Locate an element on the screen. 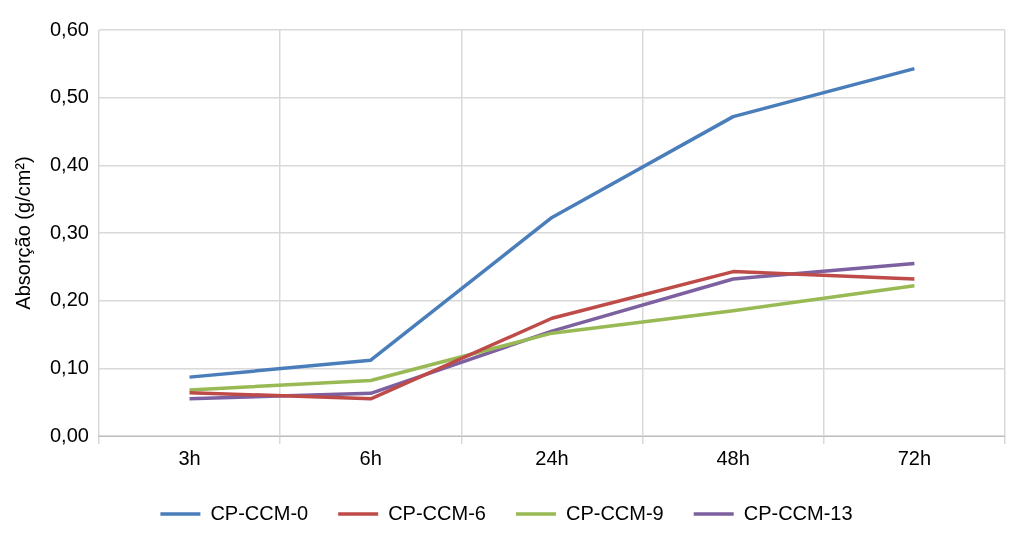 This screenshot has width=1023, height=542. legend-label: CP-CCM-0 is located at coordinates (259, 512).